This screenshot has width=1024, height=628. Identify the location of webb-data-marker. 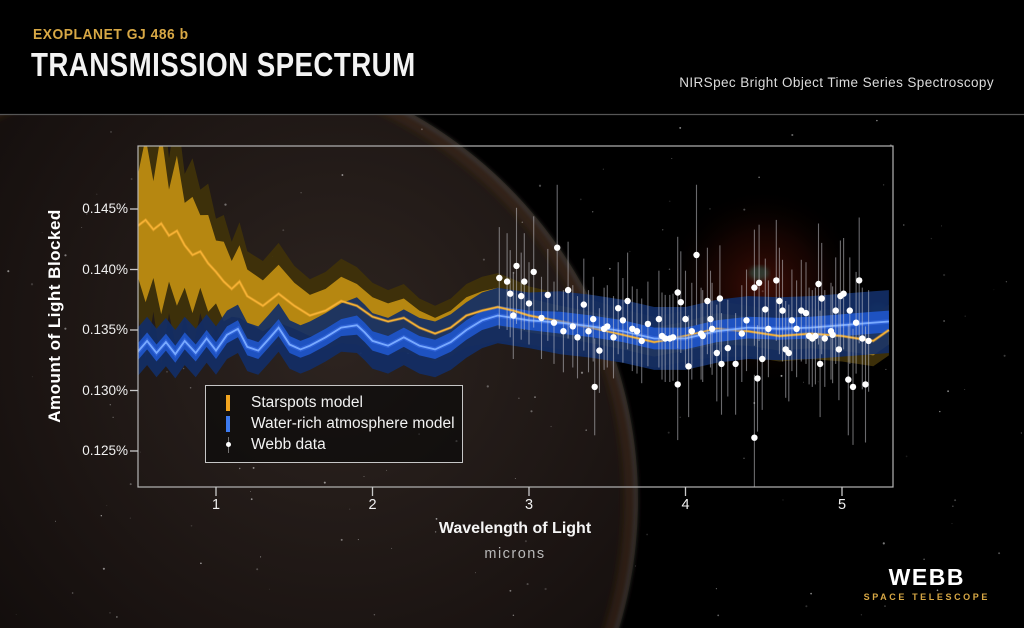
(228, 444).